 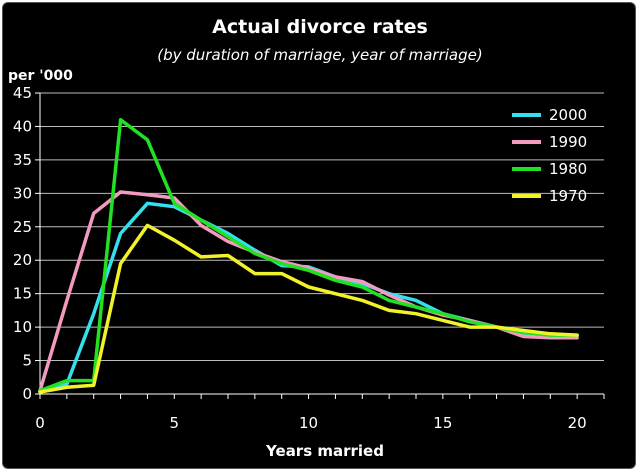 What do you see at coordinates (549, 155) in the screenshot?
I see `legend: 2000 1990 1980 1970` at bounding box center [549, 155].